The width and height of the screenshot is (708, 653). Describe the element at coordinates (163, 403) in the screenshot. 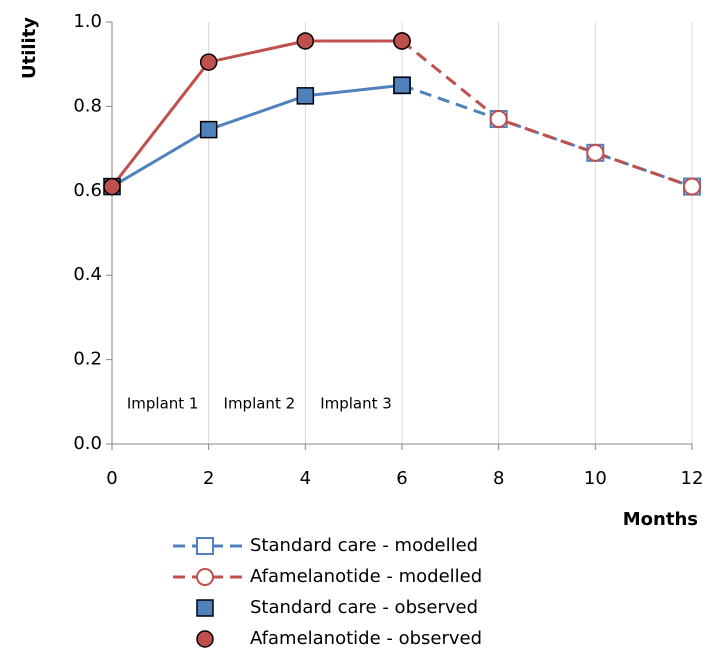

I see `annotation: Implant 1` at that location.